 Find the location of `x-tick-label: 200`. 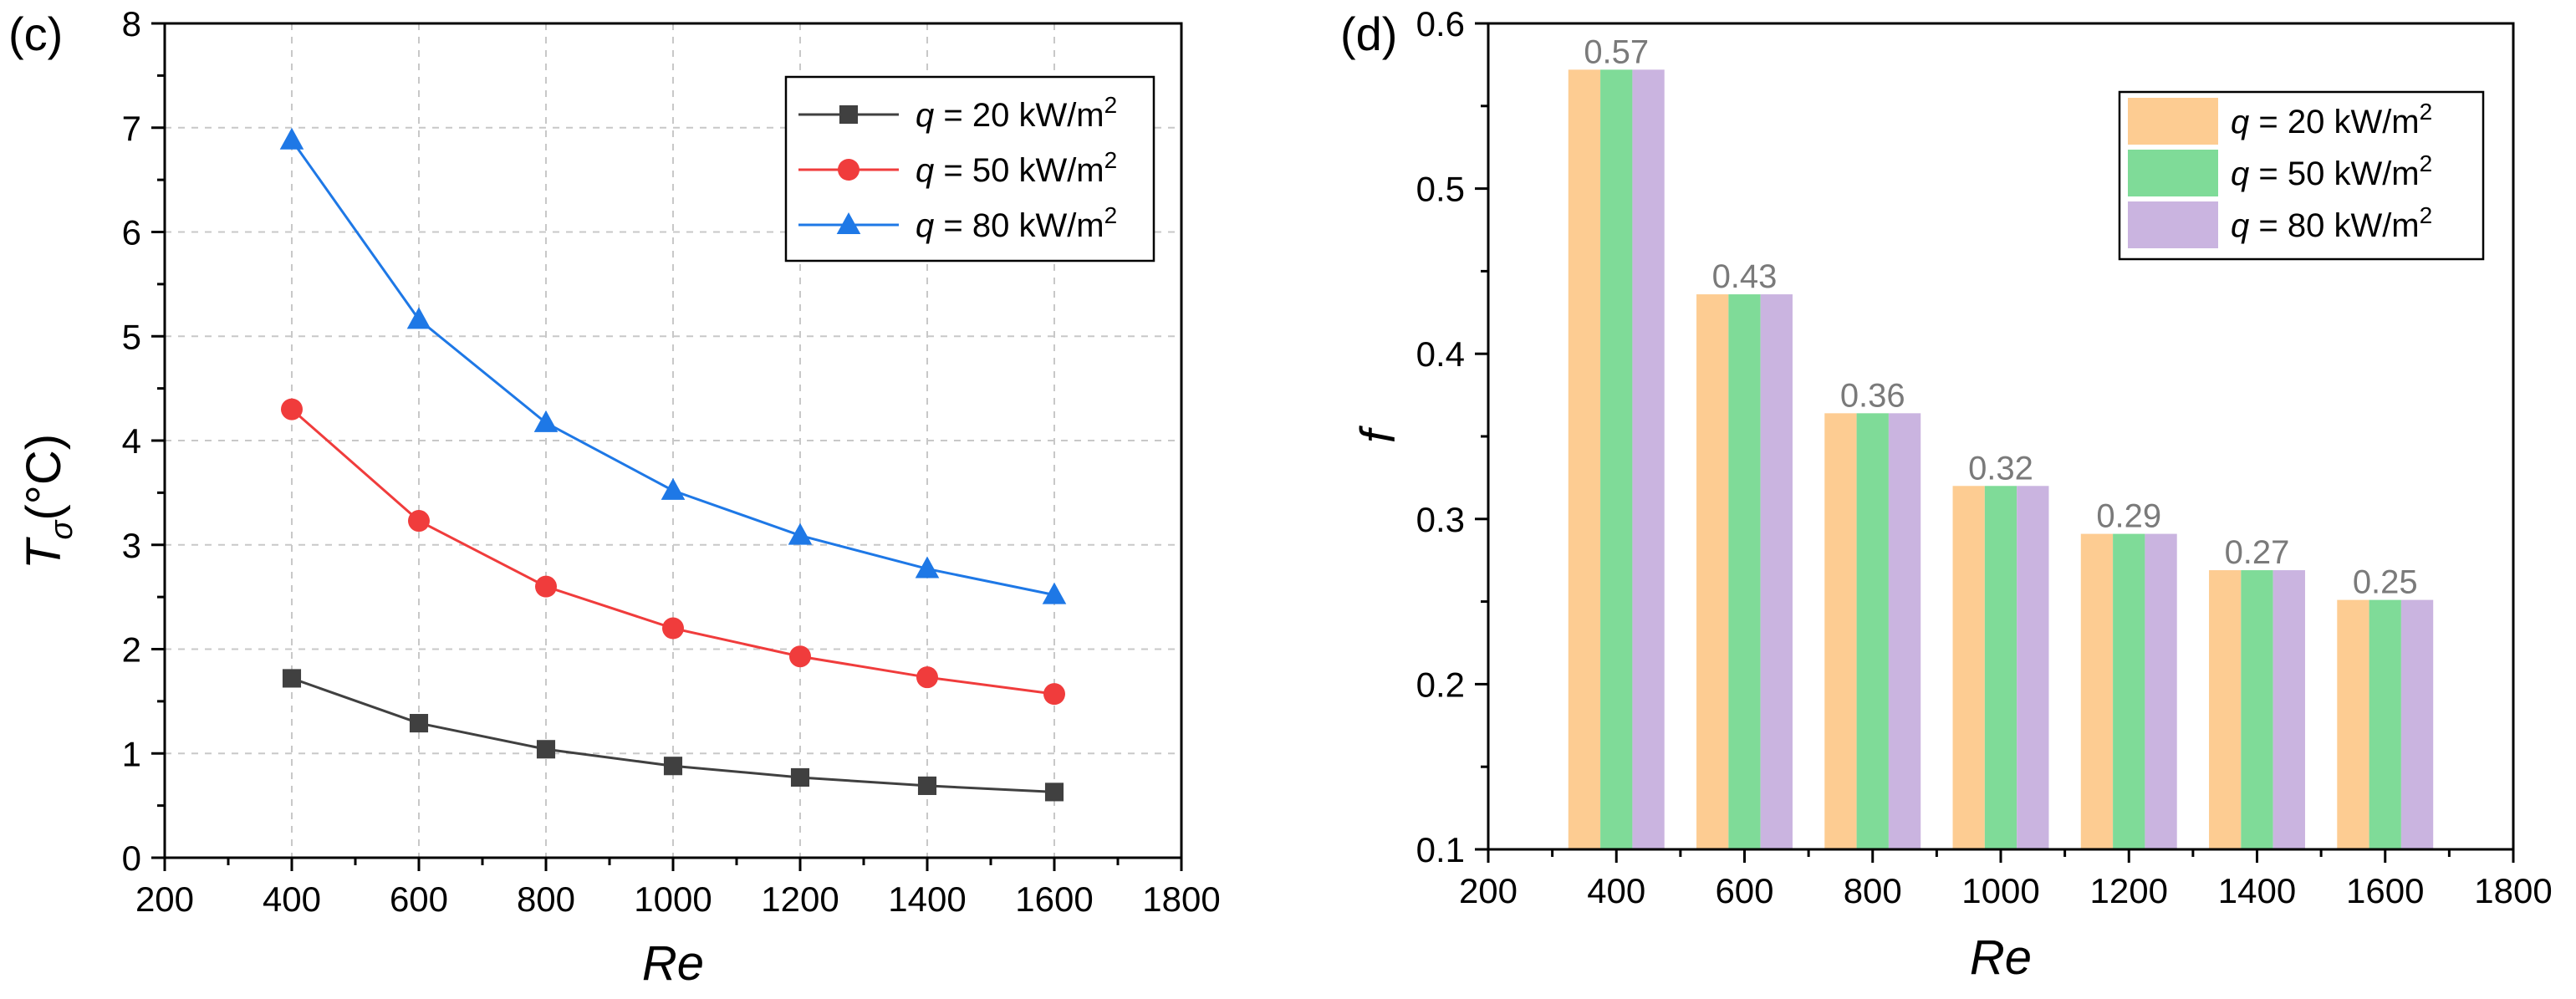

x-tick-label: 200 is located at coordinates (1488, 890).